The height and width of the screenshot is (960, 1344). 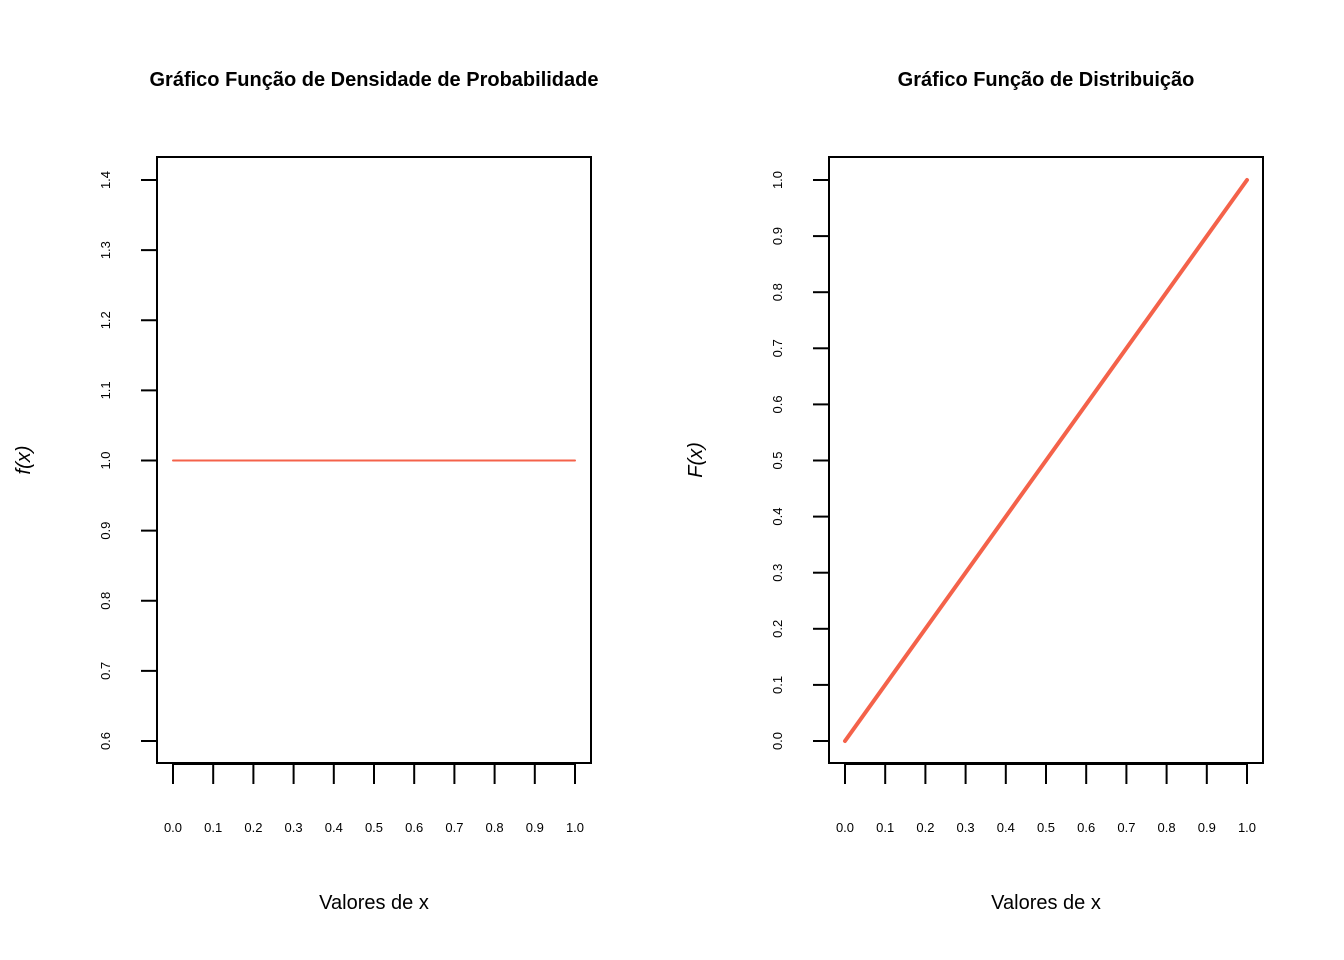 I want to click on pdf-x-tick-label: 1.0, so click(x=575, y=827).